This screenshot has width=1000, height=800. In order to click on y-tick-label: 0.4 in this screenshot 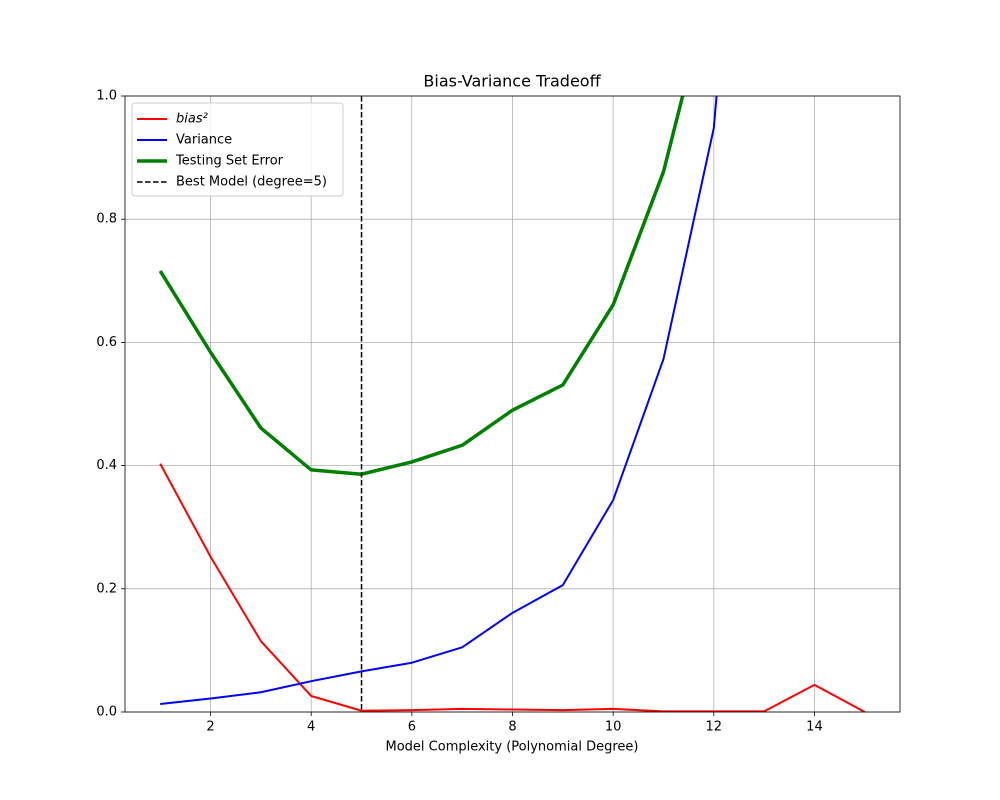, I will do `click(106, 465)`.